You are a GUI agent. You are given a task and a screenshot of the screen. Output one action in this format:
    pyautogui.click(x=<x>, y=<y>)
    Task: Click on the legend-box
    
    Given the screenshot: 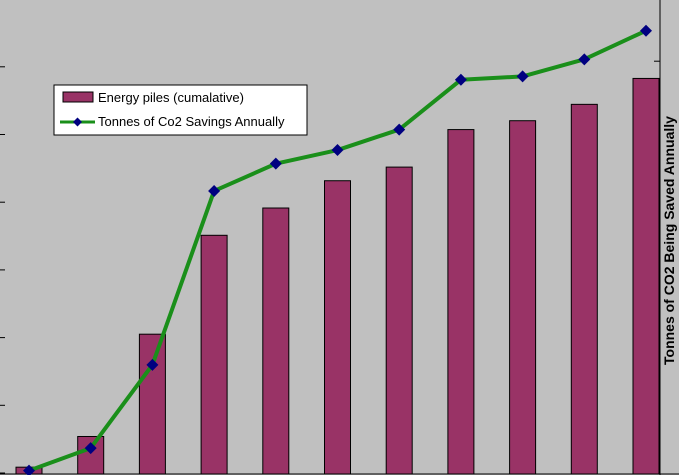 What is the action you would take?
    pyautogui.click(x=180, y=110)
    